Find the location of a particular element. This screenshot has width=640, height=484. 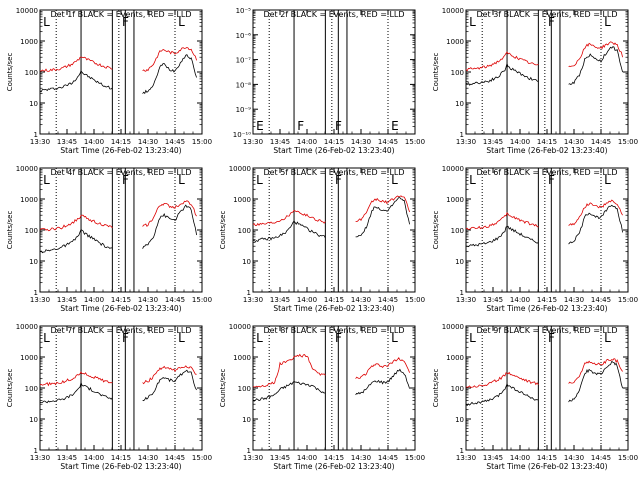

plot-frame is located at coordinates (334, 72).